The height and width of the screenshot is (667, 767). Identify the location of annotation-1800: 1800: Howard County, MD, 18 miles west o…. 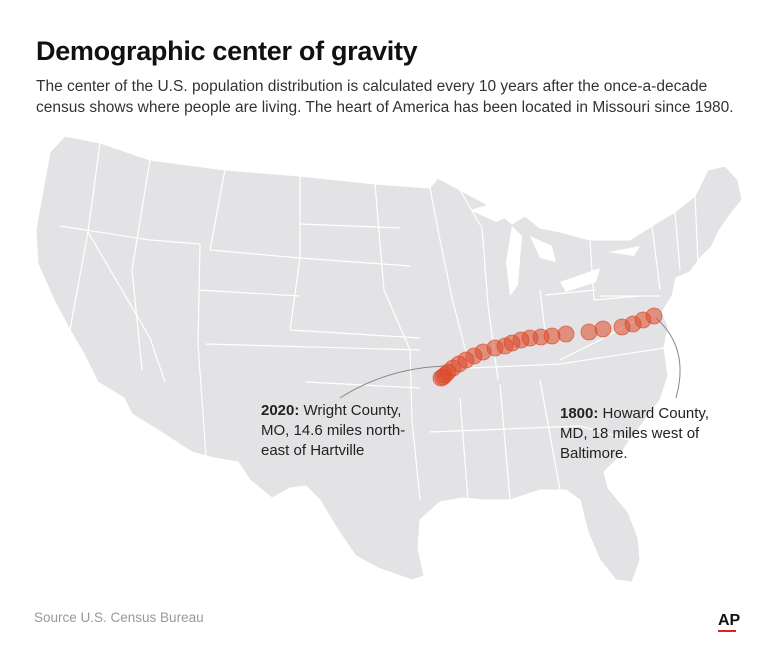
(640, 434).